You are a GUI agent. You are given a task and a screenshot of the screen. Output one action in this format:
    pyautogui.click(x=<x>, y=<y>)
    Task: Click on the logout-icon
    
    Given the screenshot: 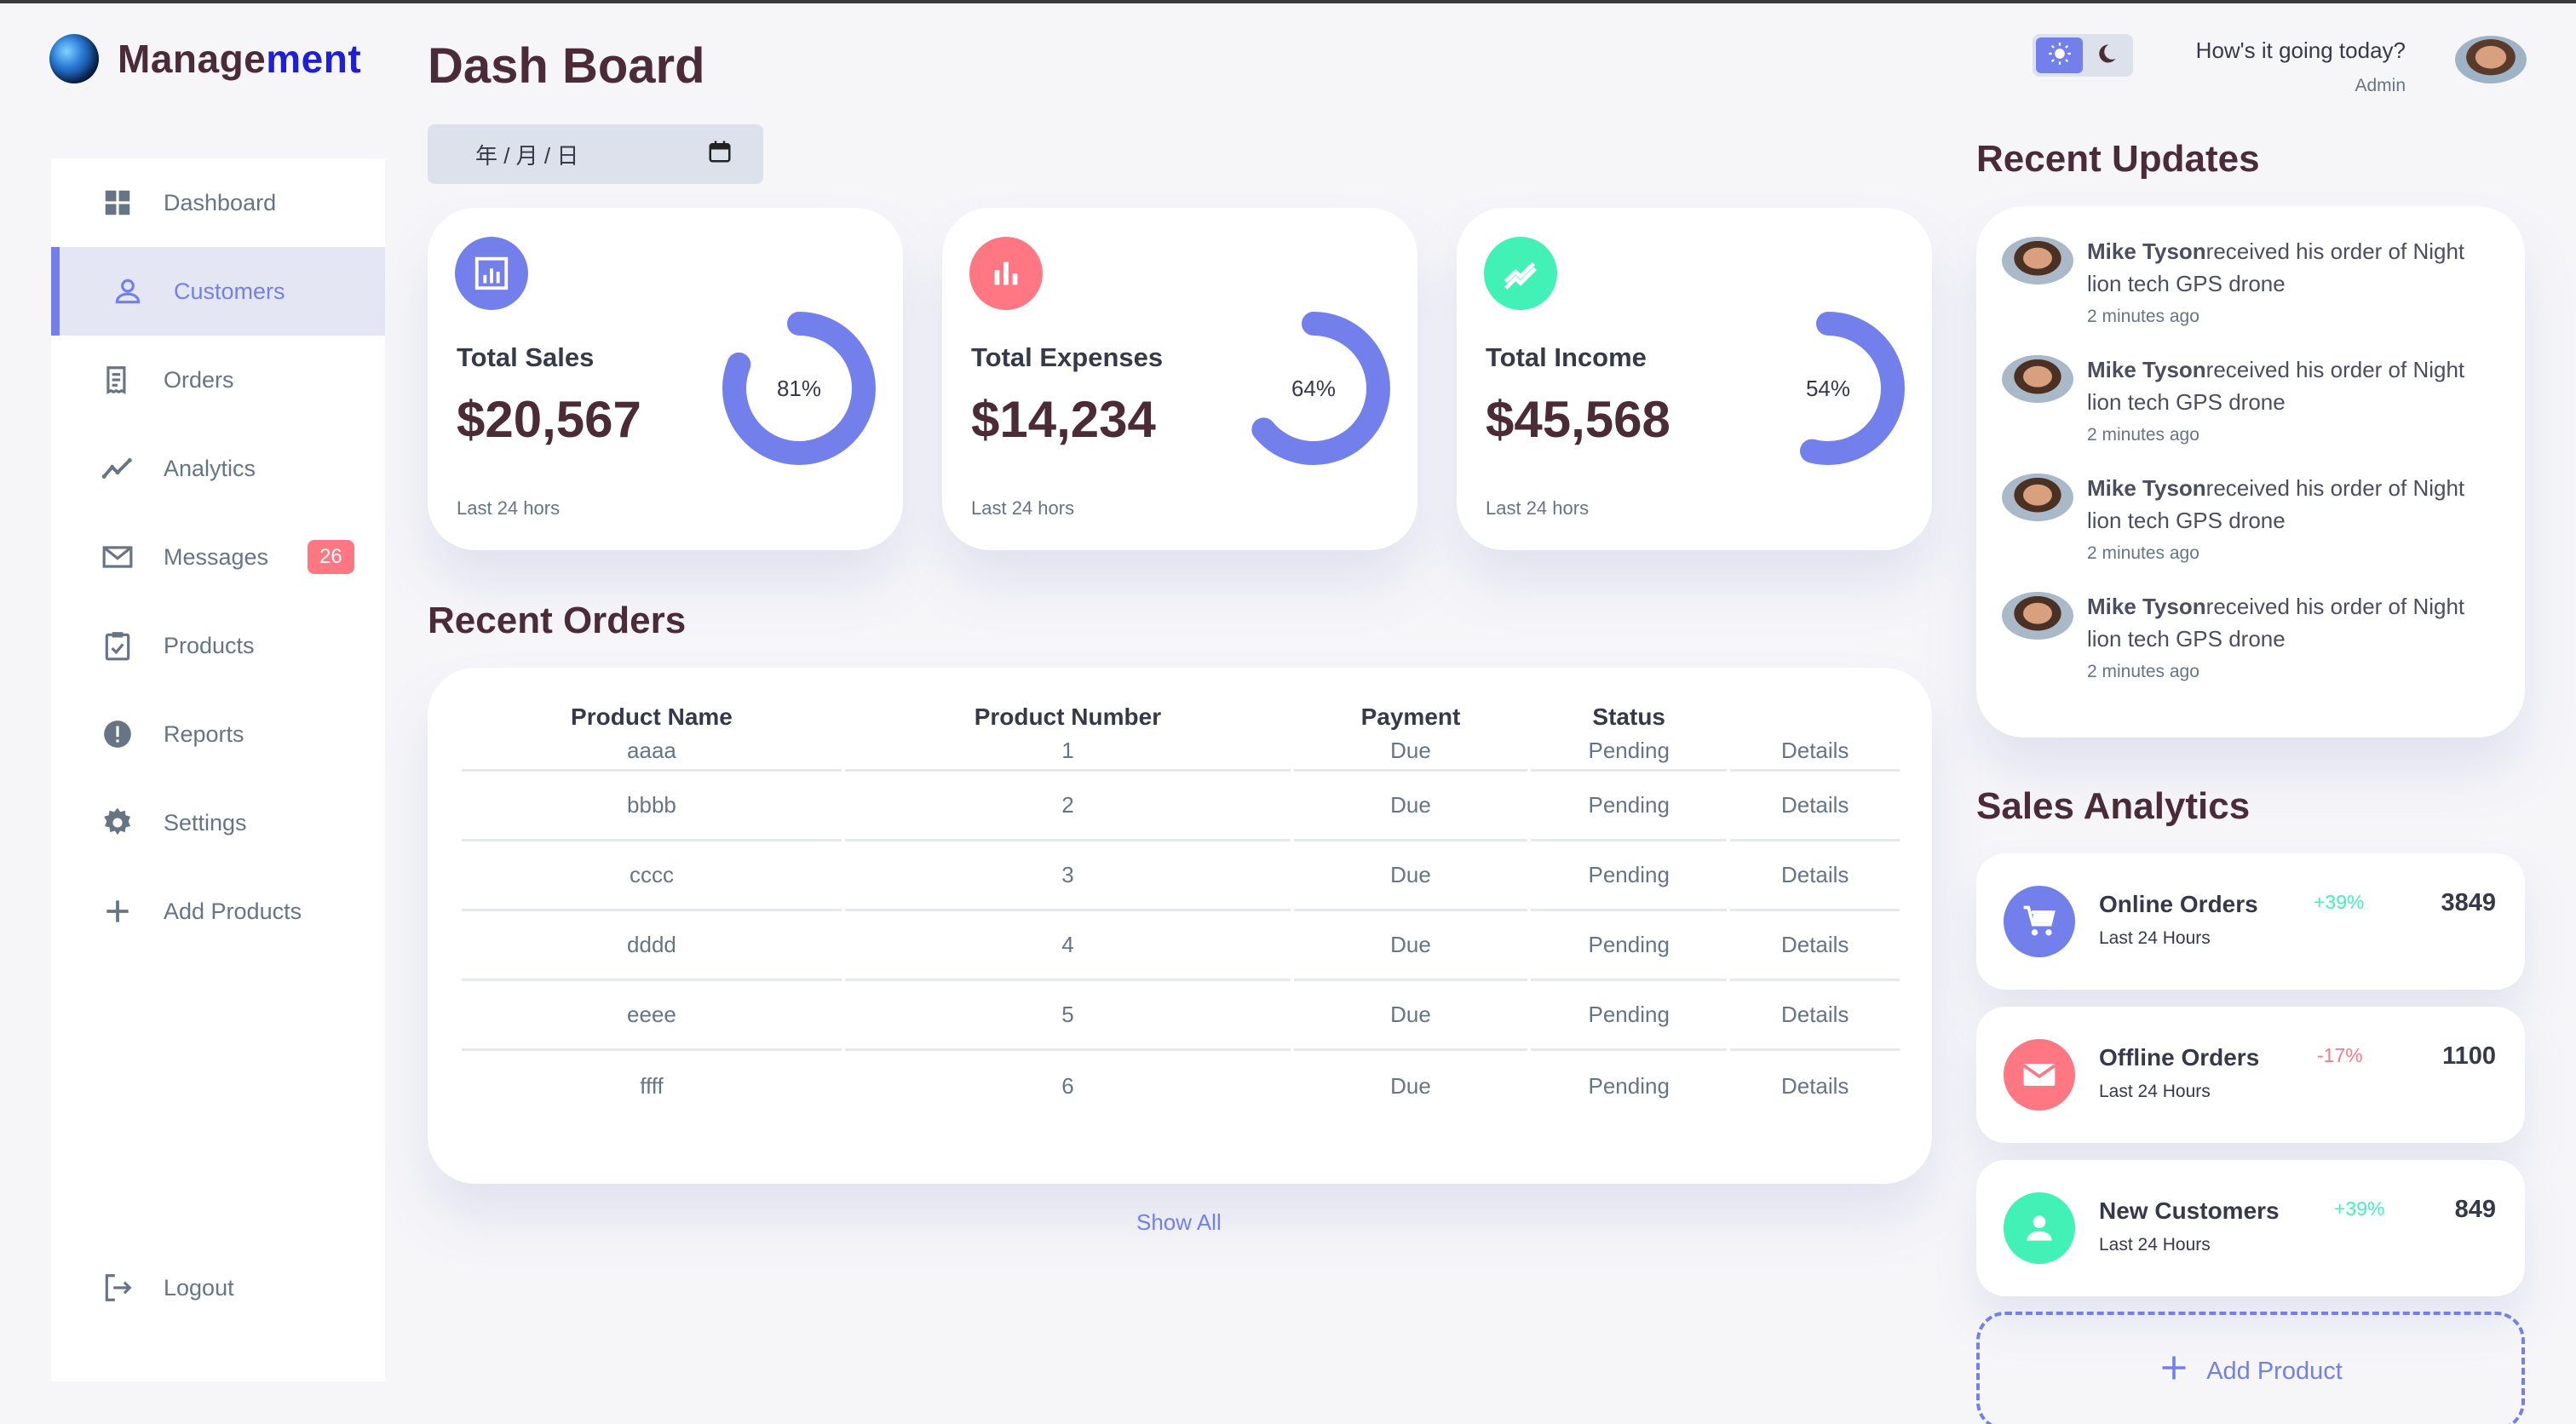 What is the action you would take?
    pyautogui.click(x=118, y=1288)
    